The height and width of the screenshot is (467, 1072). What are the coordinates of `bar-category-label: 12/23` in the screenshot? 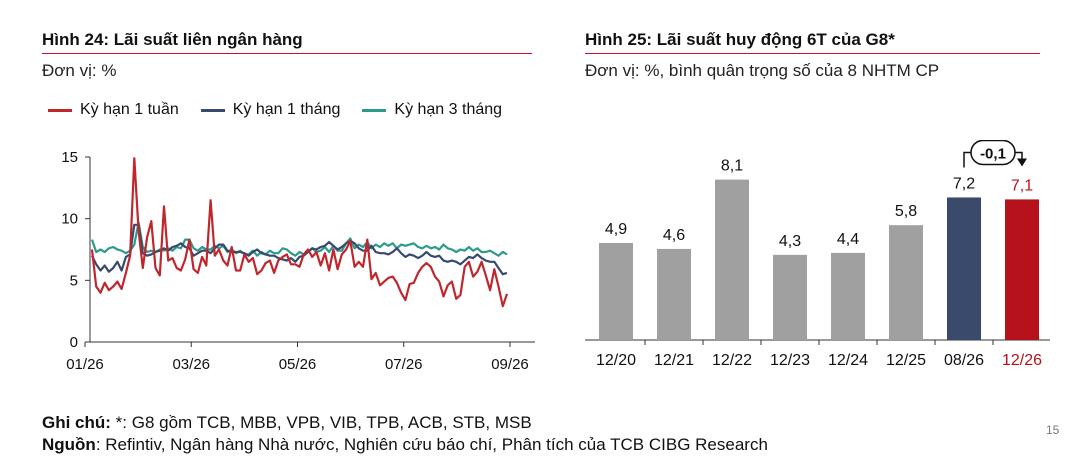 It's located at (790, 360).